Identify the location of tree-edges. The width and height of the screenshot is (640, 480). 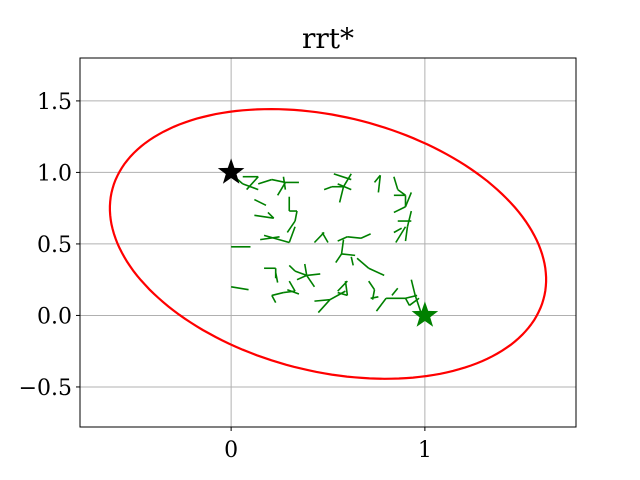
(326, 243).